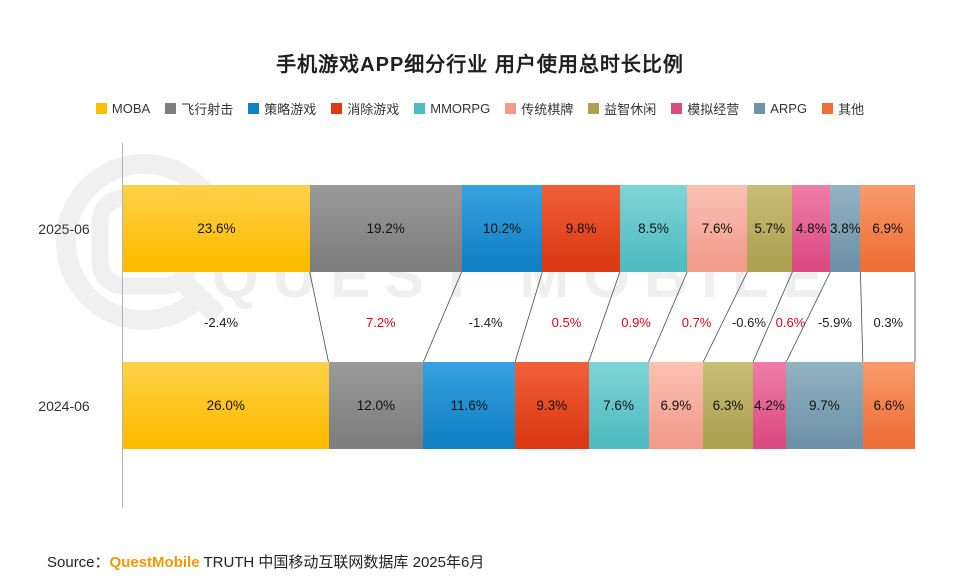 This screenshot has width=960, height=588. I want to click on bar-segment-2025-06-益智休闲: 5.7%, so click(770, 228).